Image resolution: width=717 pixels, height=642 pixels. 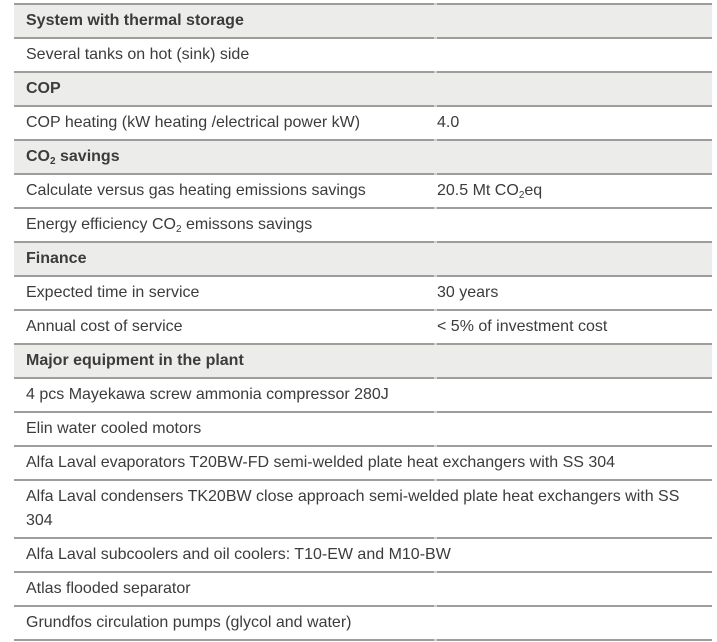 What do you see at coordinates (108, 588) in the screenshot?
I see `text-part: Atlas flooded separator` at bounding box center [108, 588].